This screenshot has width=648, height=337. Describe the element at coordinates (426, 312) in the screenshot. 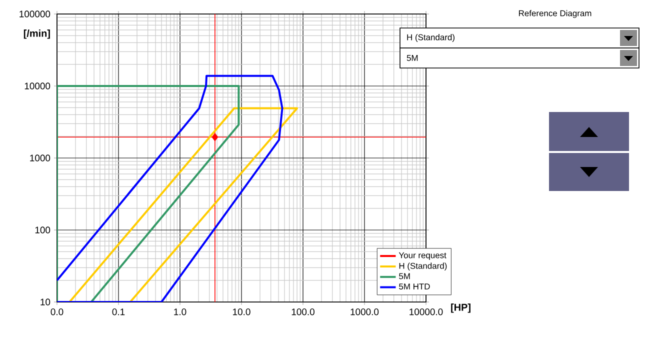

I see `x-tick-label: 10000.0` at that location.